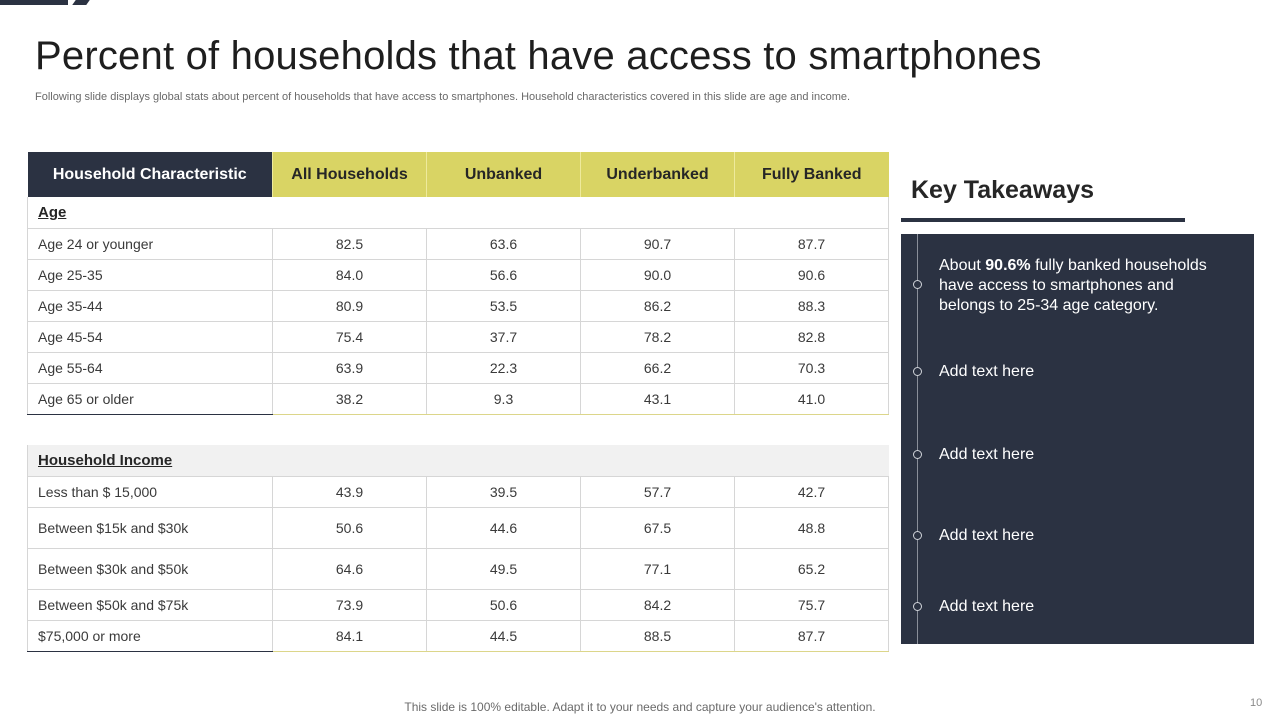 The height and width of the screenshot is (720, 1280). What do you see at coordinates (1008, 265) in the screenshot?
I see `takeaway-highlight: 90.6%` at bounding box center [1008, 265].